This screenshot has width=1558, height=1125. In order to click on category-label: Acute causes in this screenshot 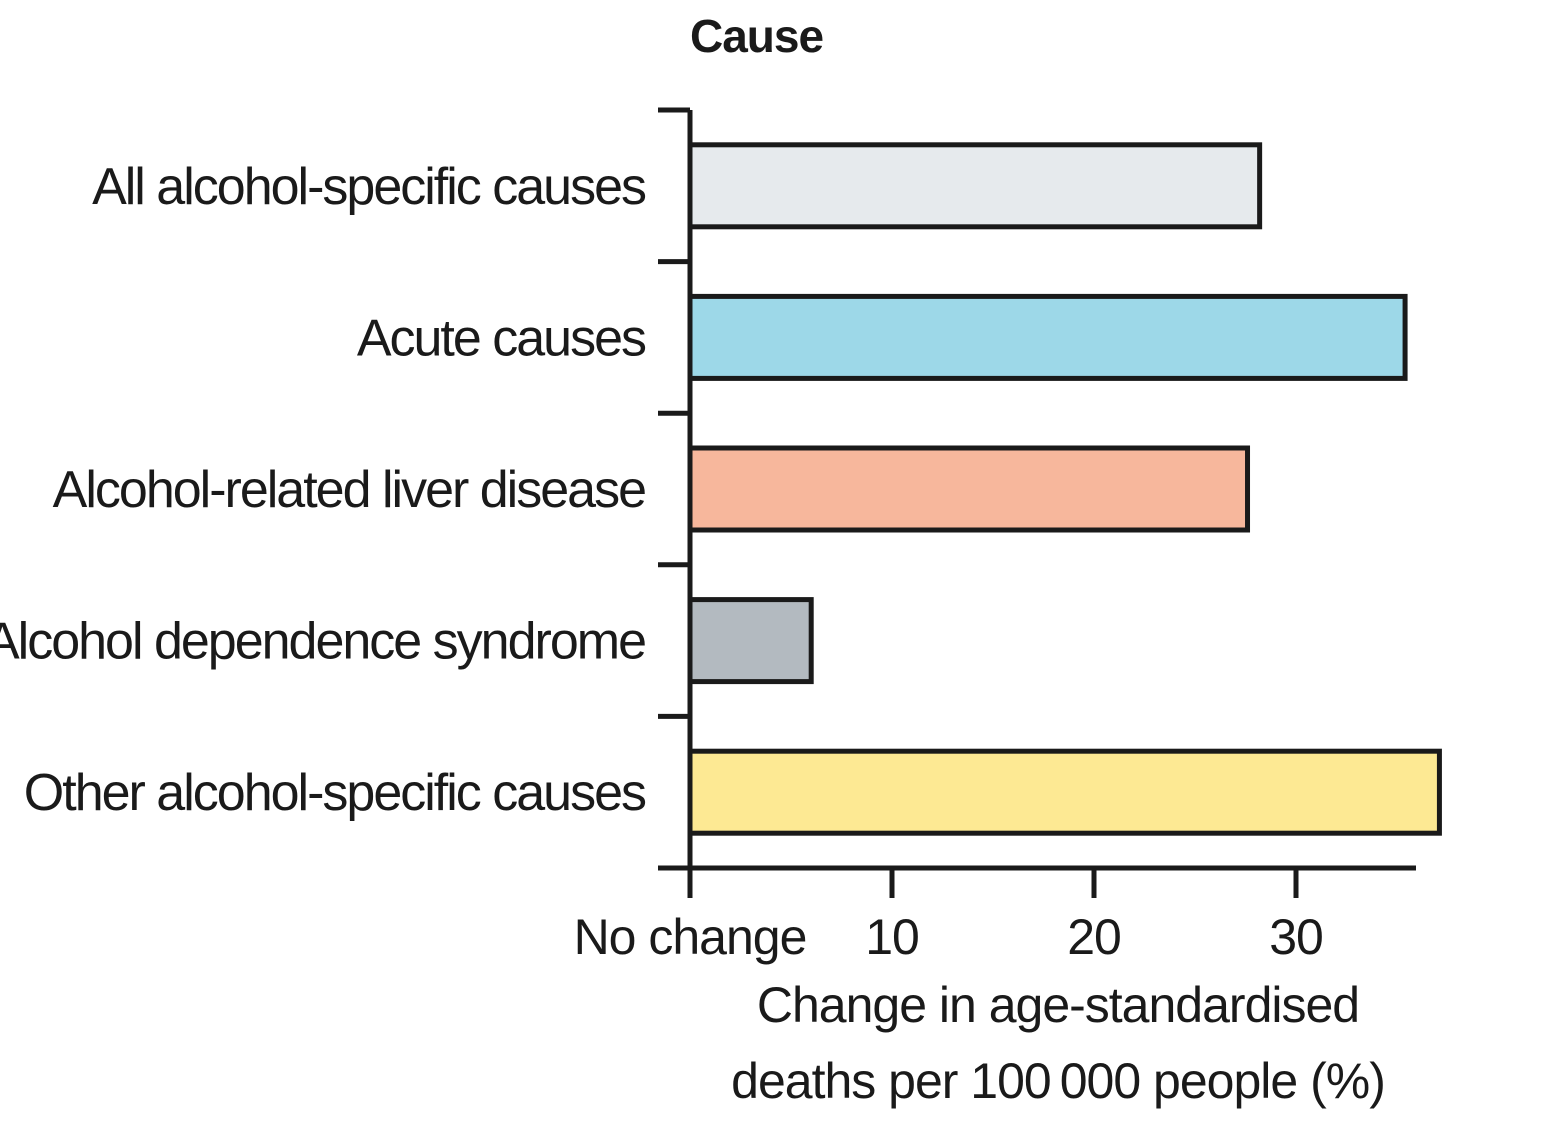, I will do `click(501, 338)`.